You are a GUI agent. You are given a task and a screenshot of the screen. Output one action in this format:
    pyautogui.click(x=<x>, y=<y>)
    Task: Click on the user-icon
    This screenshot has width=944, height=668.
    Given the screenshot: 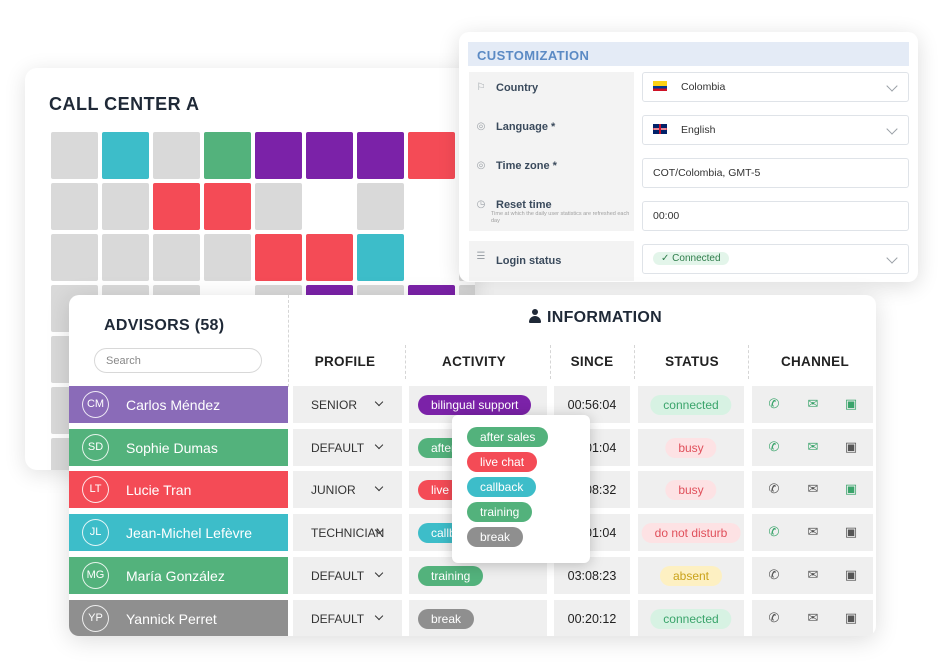 What is the action you would take?
    pyautogui.click(x=535, y=316)
    